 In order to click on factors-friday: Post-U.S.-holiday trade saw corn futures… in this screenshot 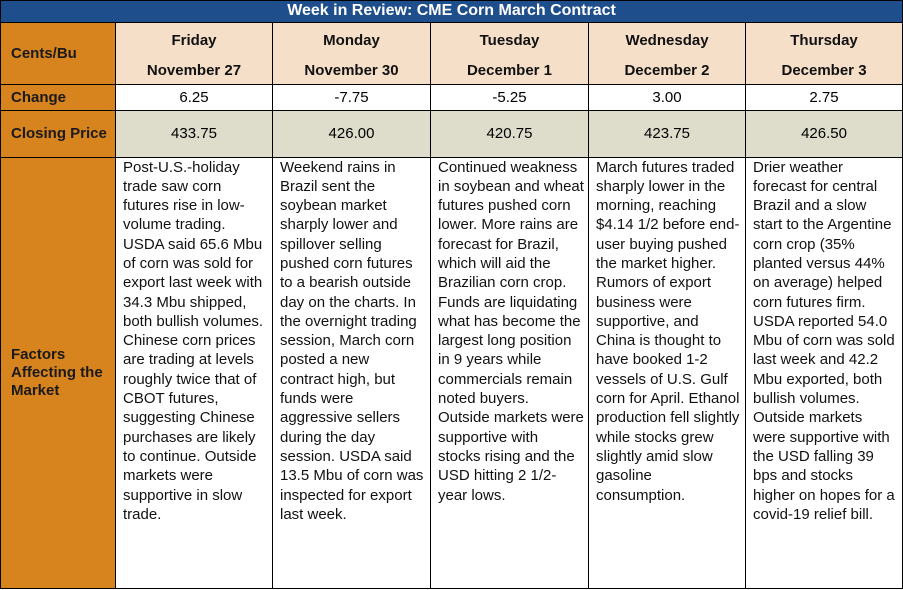, I will do `click(194, 372)`.